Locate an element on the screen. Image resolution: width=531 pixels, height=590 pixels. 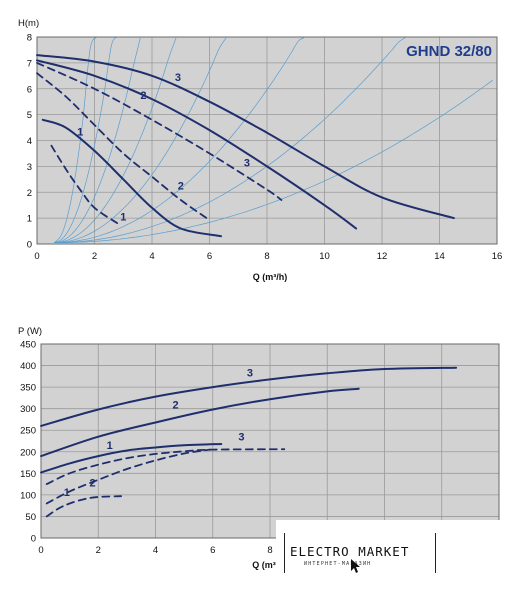
y-tick-label: 450 is located at coordinates (28, 345).